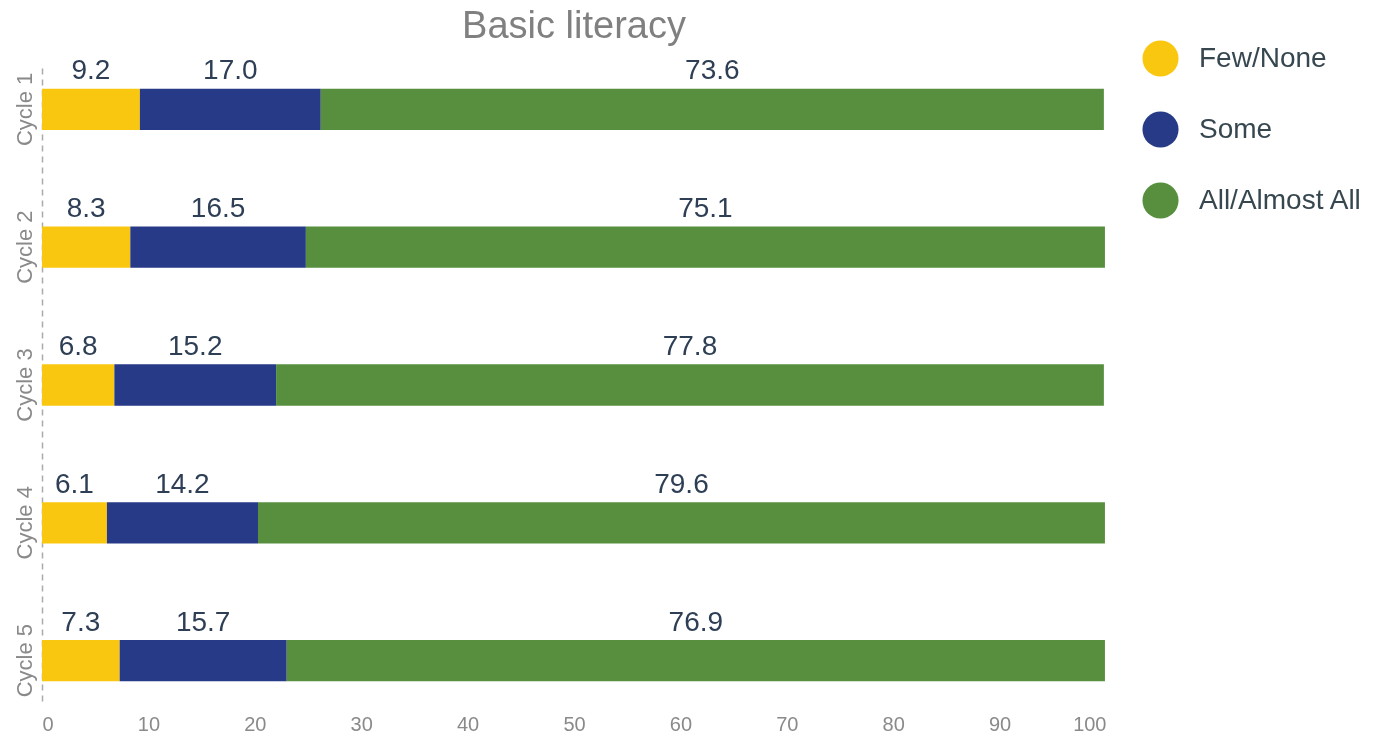 This screenshot has height=749, width=1384. I want to click on x-tick-label: 0, so click(48, 723).